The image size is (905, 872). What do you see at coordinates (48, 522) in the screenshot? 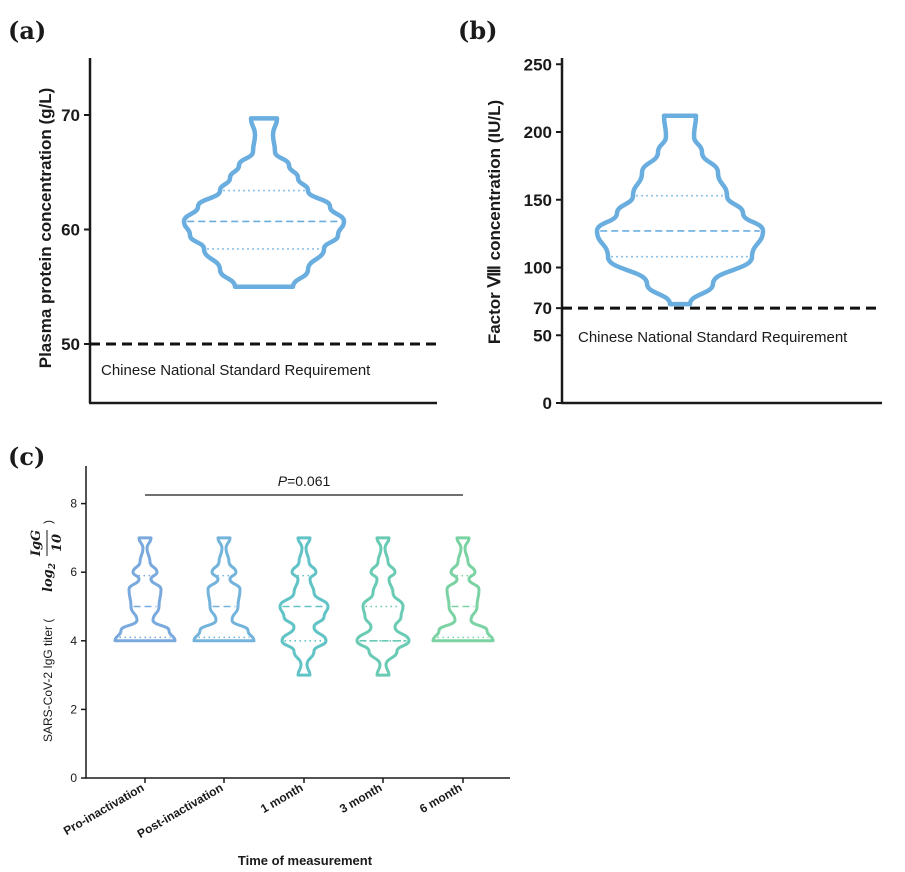
I see `y-axis-label-c-close: )` at bounding box center [48, 522].